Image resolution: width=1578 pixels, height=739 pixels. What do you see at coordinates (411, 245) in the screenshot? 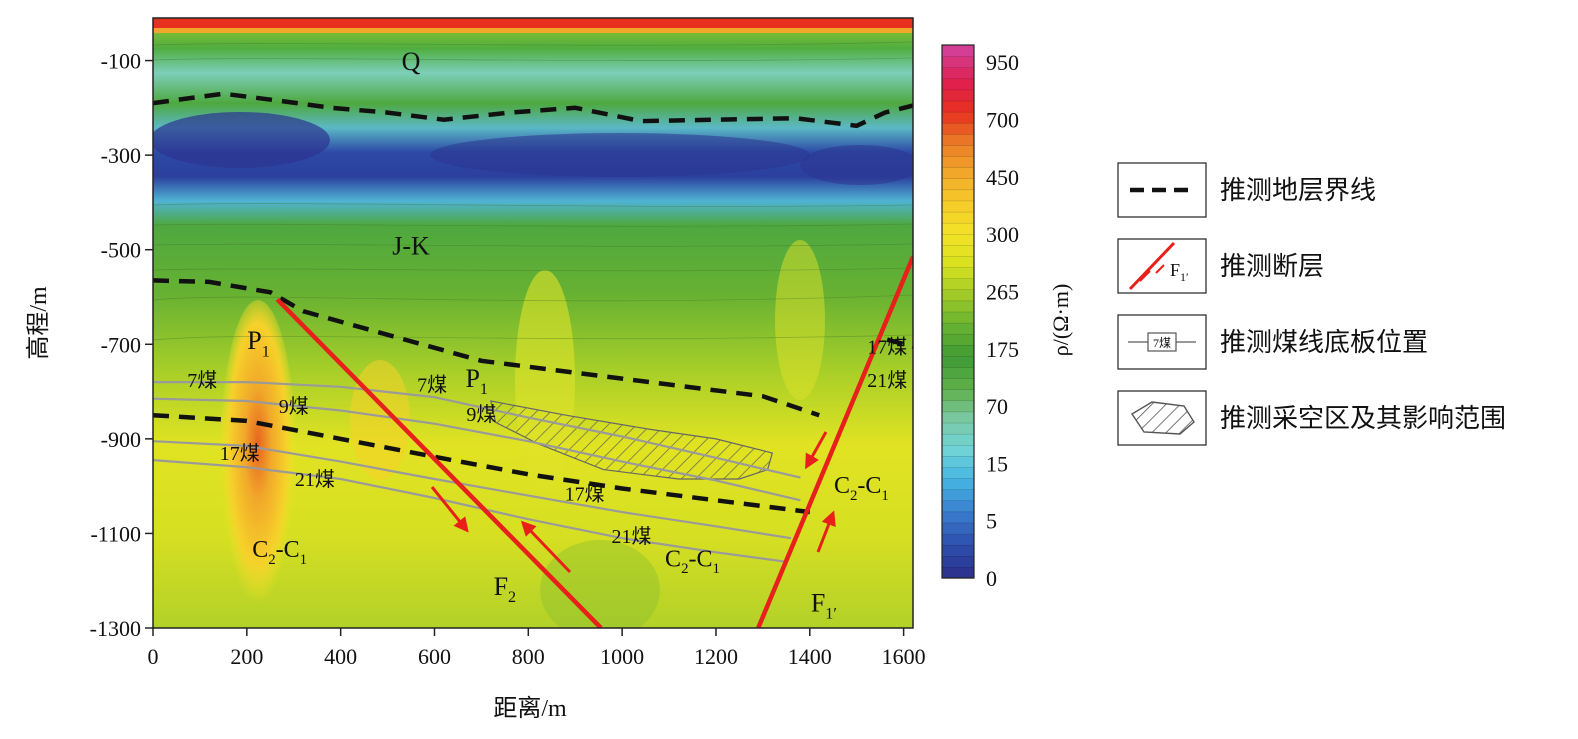
I see `stratum-label: J-K` at bounding box center [411, 245].